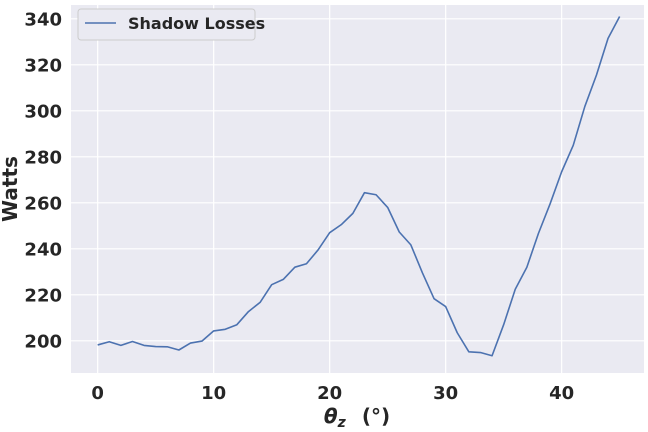 The width and height of the screenshot is (648, 432). I want to click on y-tick-label-200: 200, so click(43, 341).